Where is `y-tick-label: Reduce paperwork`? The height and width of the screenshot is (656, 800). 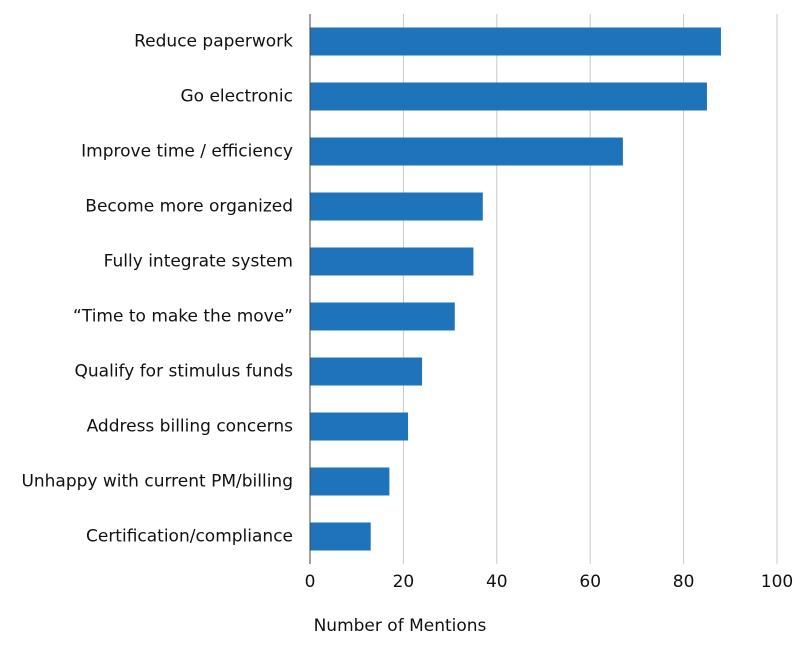
y-tick-label: Reduce paperwork is located at coordinates (213, 42).